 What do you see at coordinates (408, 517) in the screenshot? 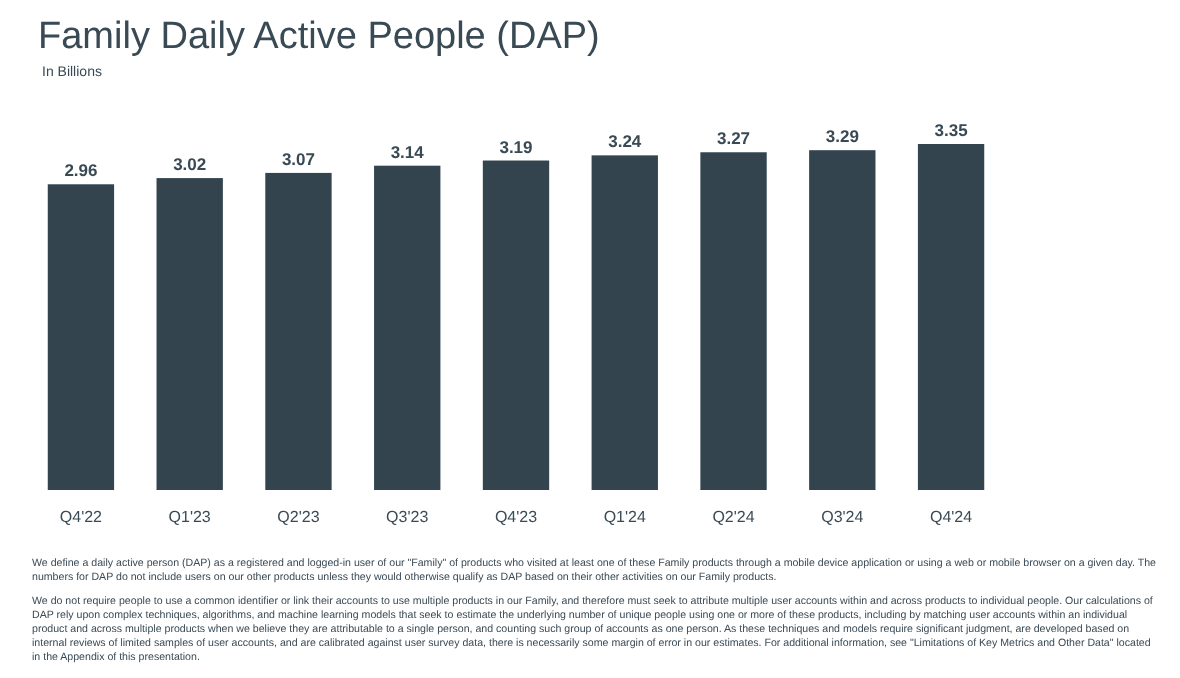
I see `x-tick-label: Q3'23` at bounding box center [408, 517].